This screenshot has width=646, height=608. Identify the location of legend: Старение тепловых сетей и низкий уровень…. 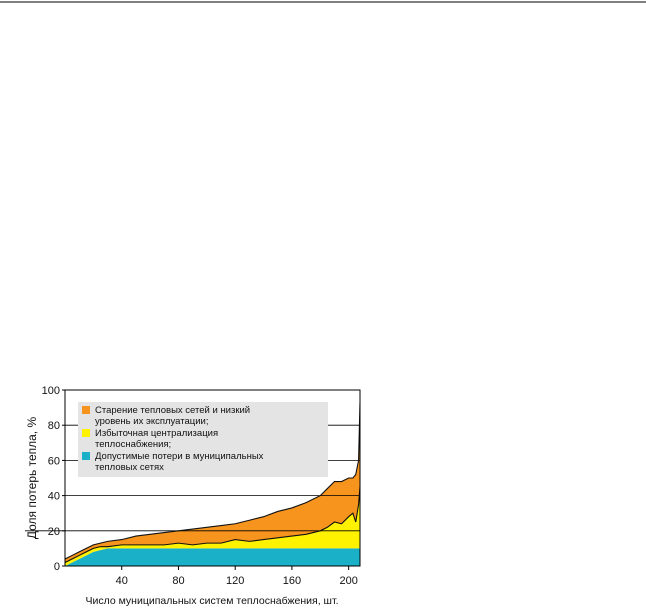
(203, 439).